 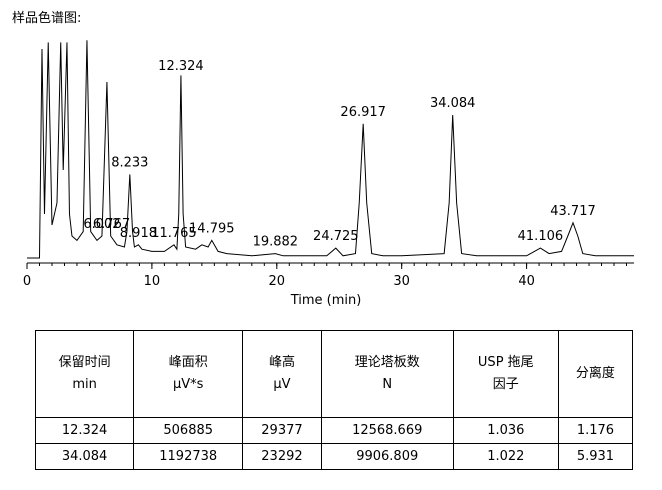 What do you see at coordinates (84, 362) in the screenshot?
I see `header-text: 保留时间` at bounding box center [84, 362].